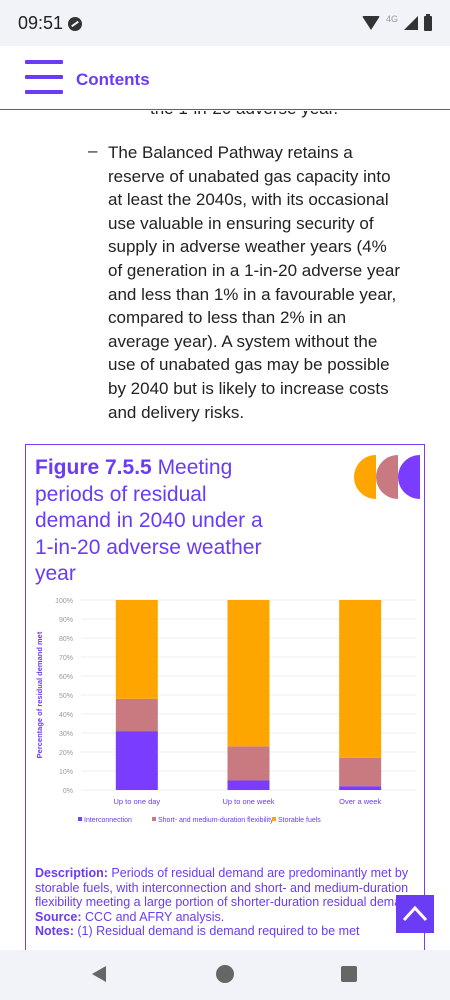  What do you see at coordinates (225, 23) in the screenshot?
I see `status-bar: 09:51 4G` at bounding box center [225, 23].